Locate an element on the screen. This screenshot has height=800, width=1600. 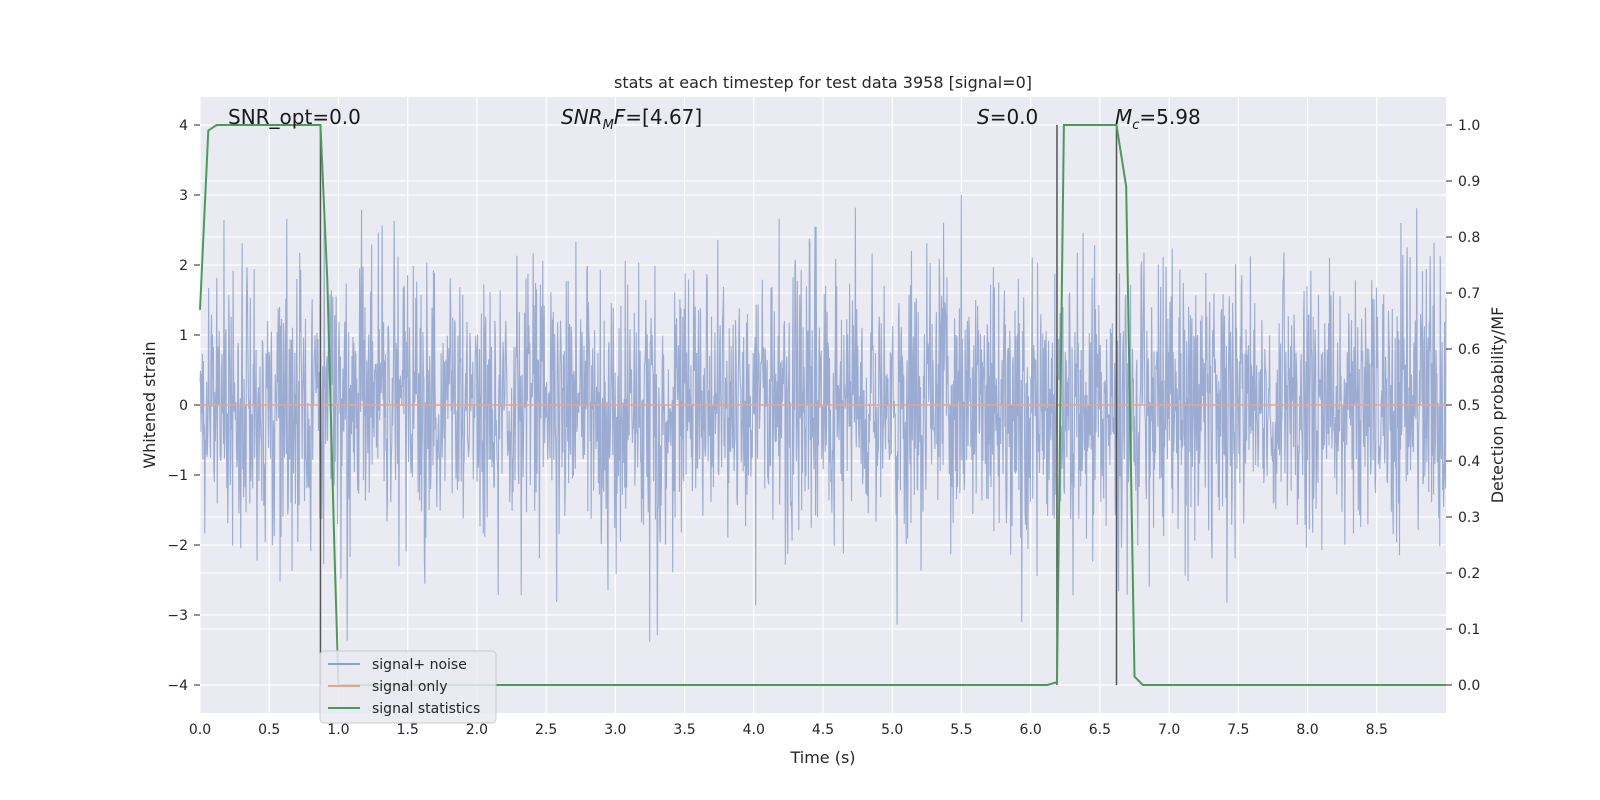
x-tick-label: 2.5 is located at coordinates (546, 730).